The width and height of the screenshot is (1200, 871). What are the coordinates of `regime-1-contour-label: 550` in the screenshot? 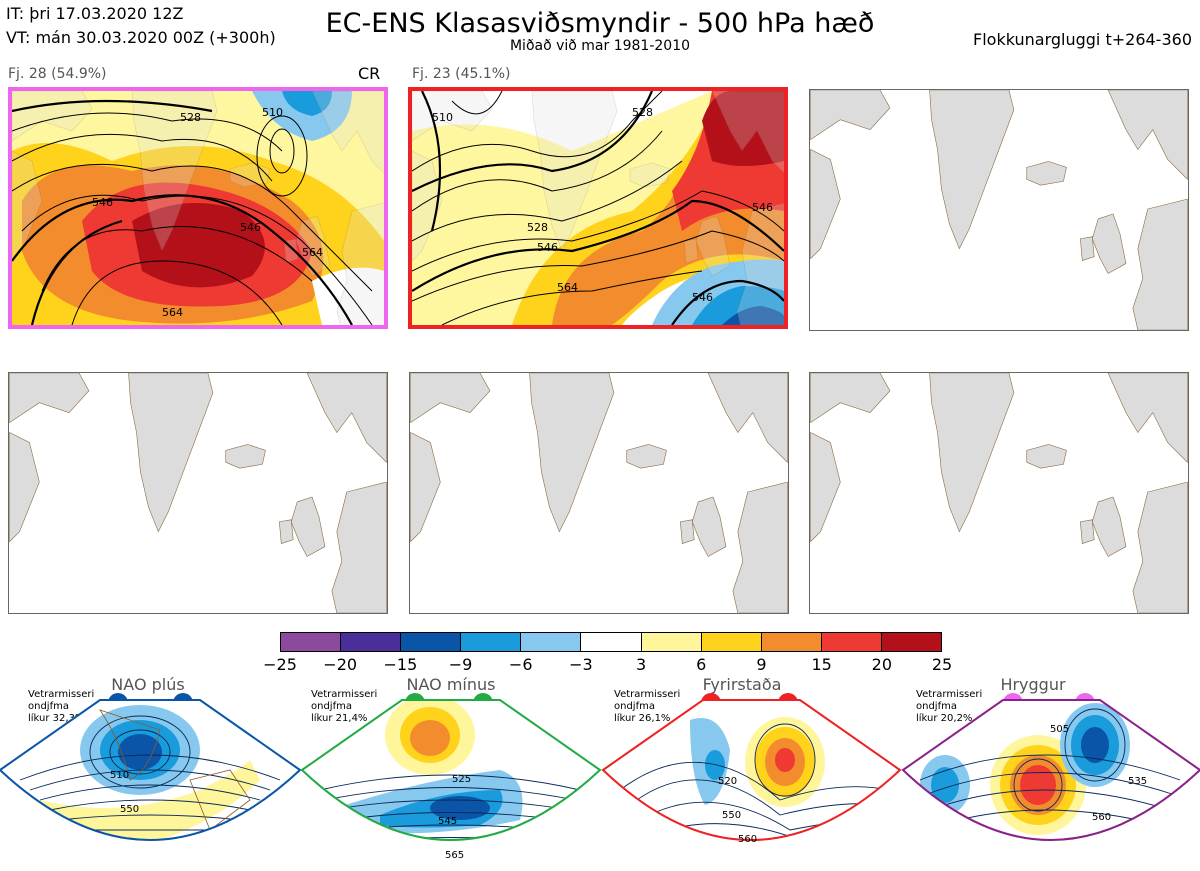 It's located at (129, 809).